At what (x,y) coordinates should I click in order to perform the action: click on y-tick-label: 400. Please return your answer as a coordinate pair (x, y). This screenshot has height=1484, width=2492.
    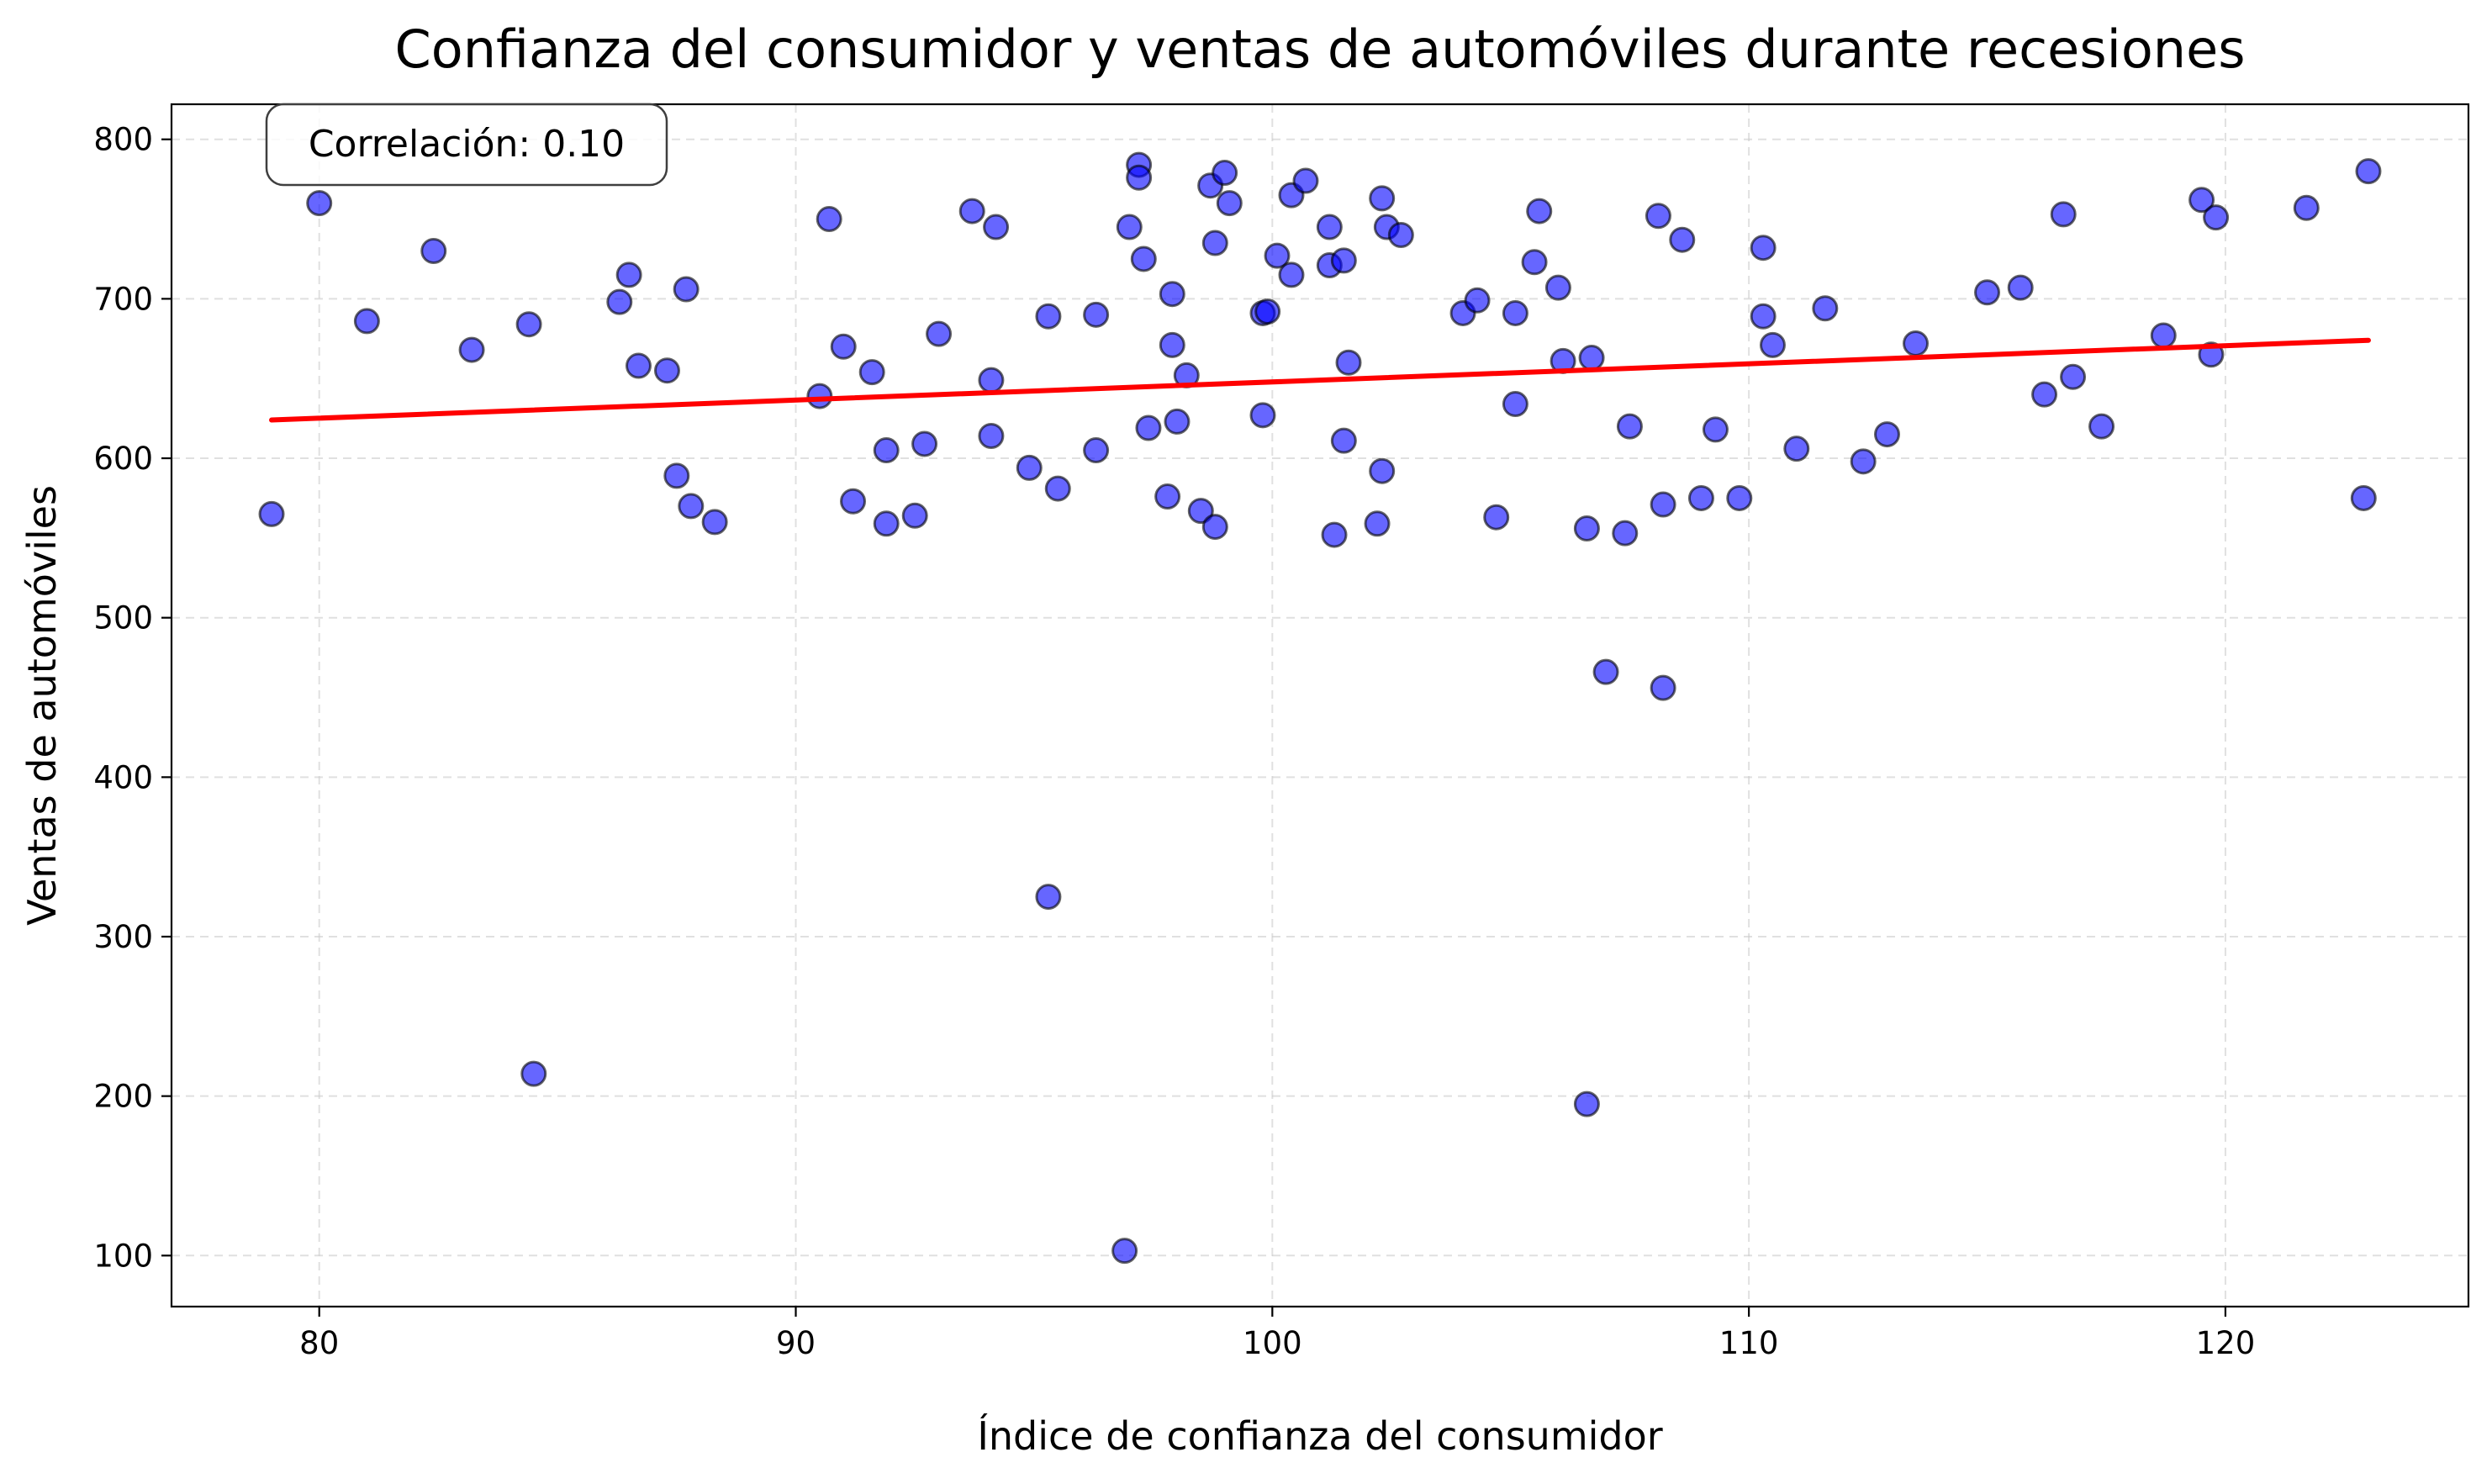
    Looking at the image, I should click on (123, 777).